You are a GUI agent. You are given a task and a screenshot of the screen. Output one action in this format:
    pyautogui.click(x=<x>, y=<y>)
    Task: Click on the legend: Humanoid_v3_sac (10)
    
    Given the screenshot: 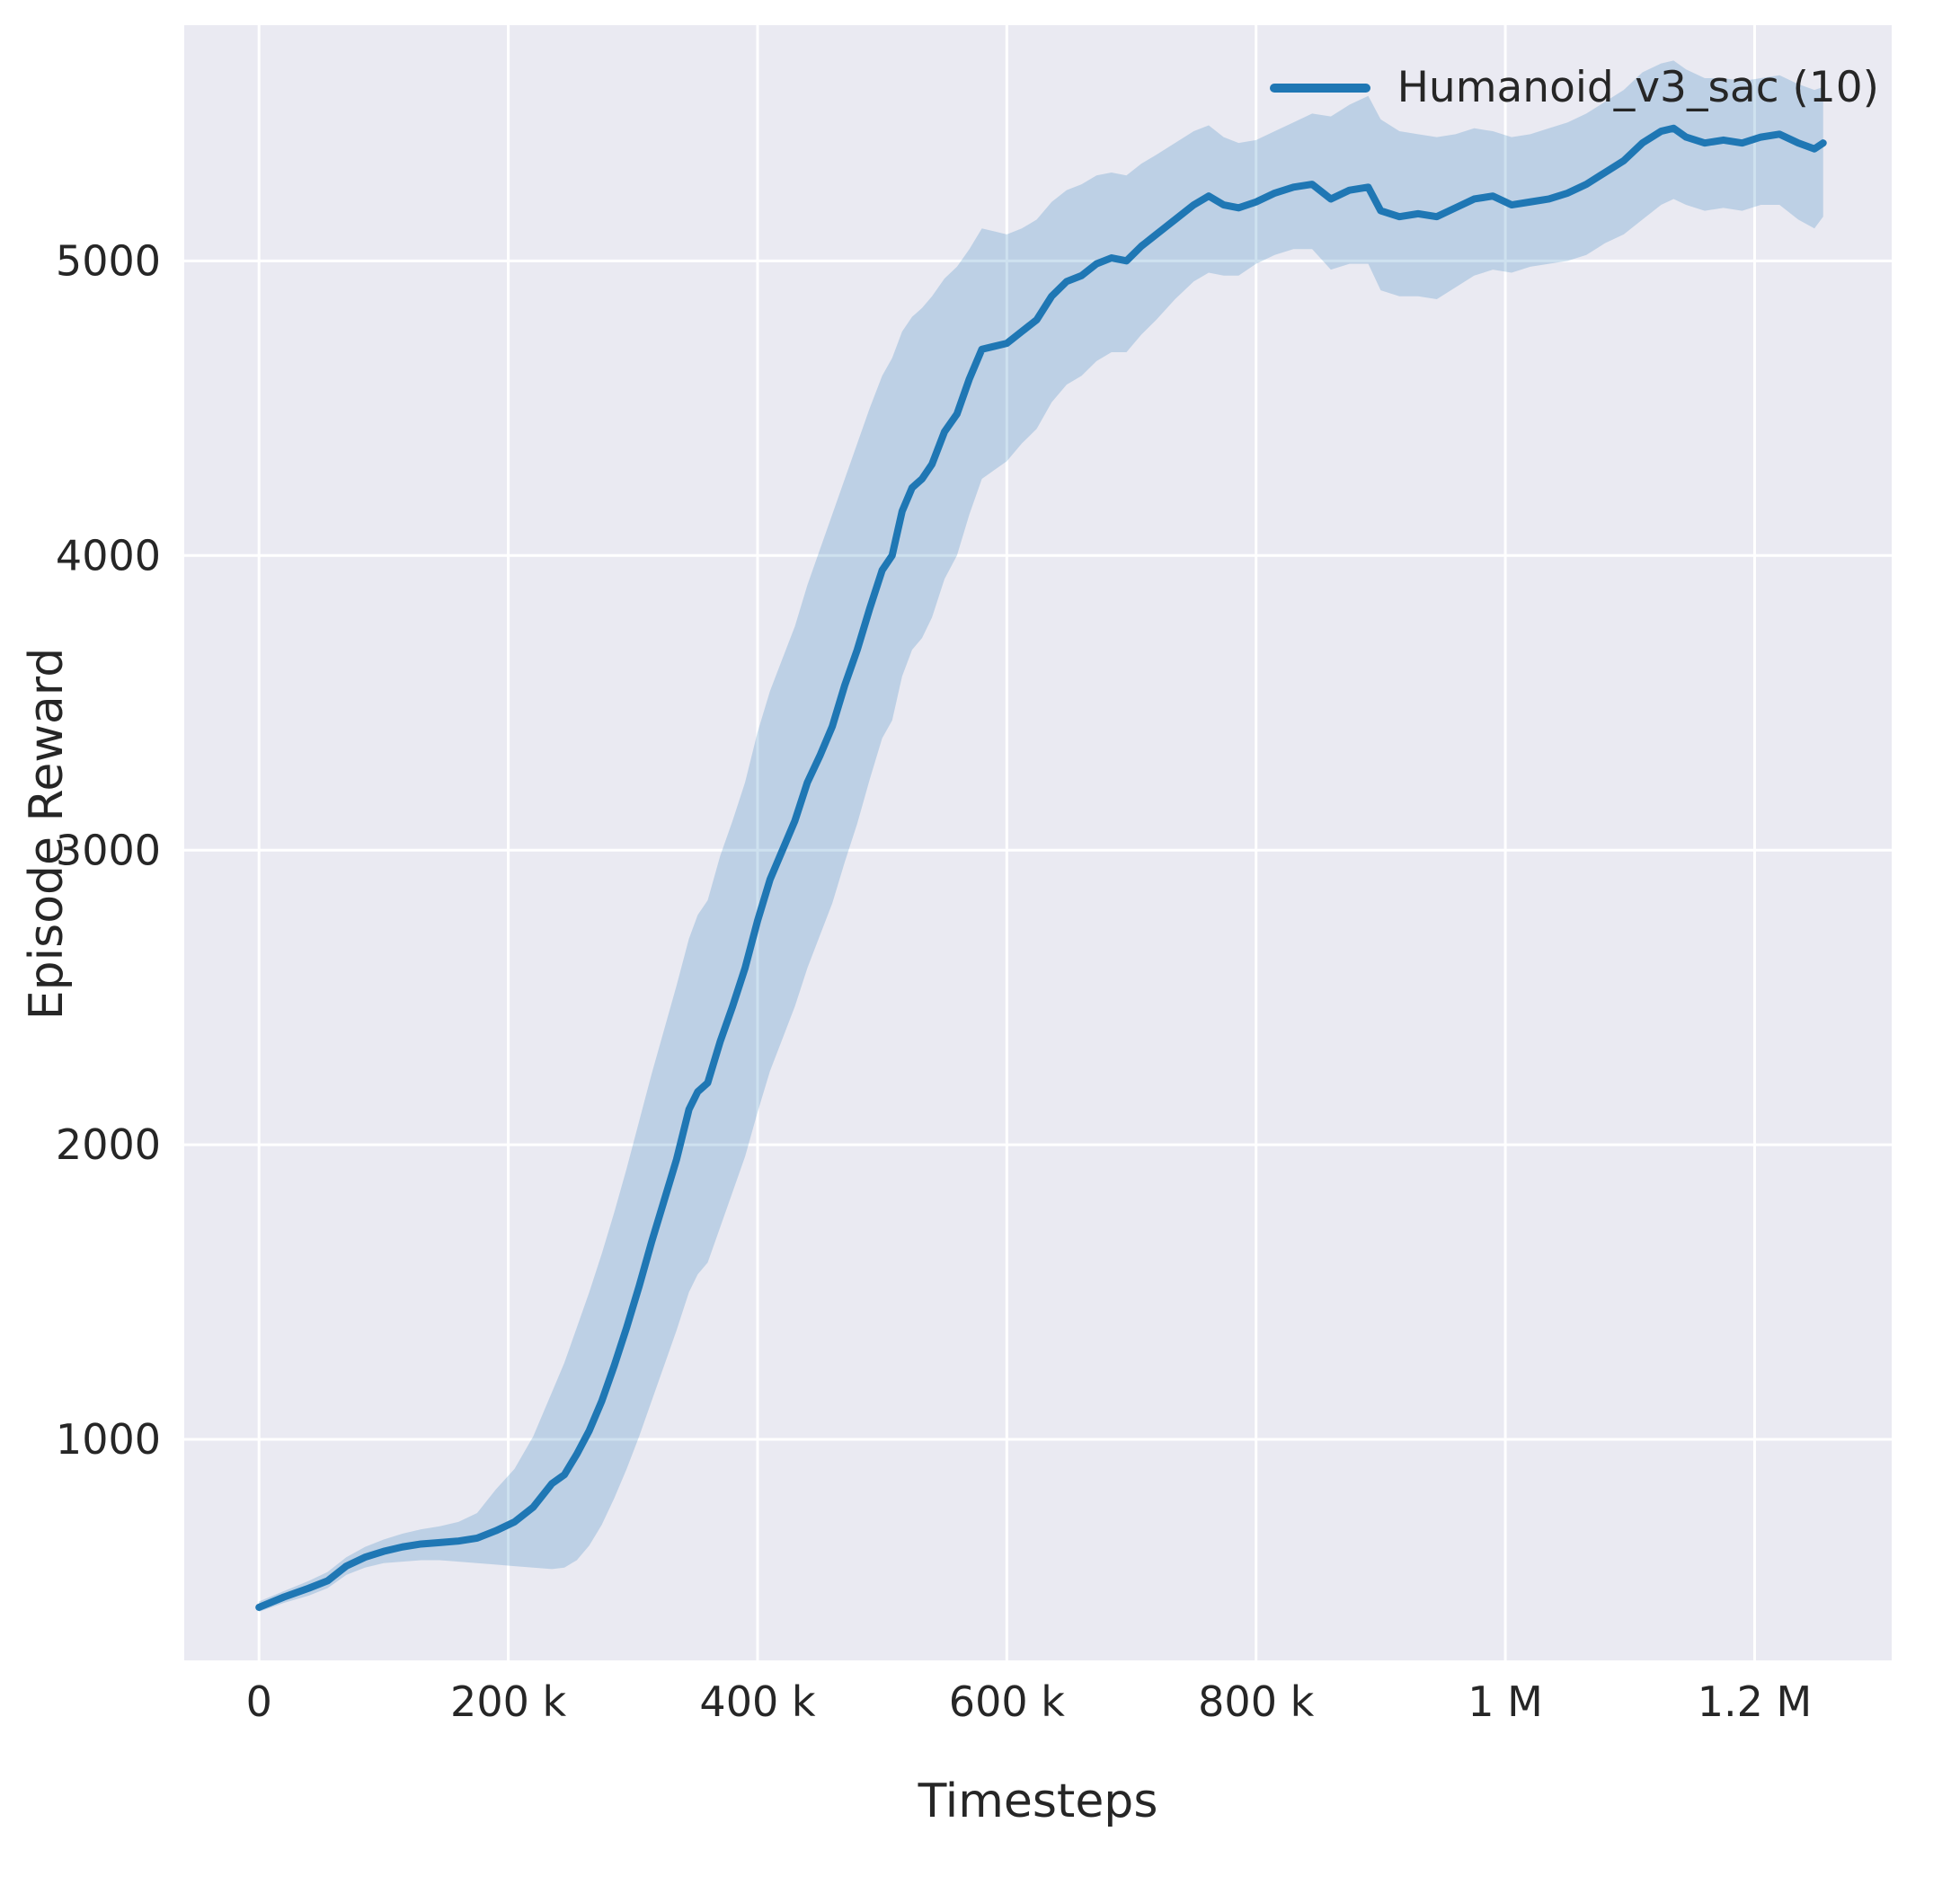 What is the action you would take?
    pyautogui.click(x=1574, y=87)
    